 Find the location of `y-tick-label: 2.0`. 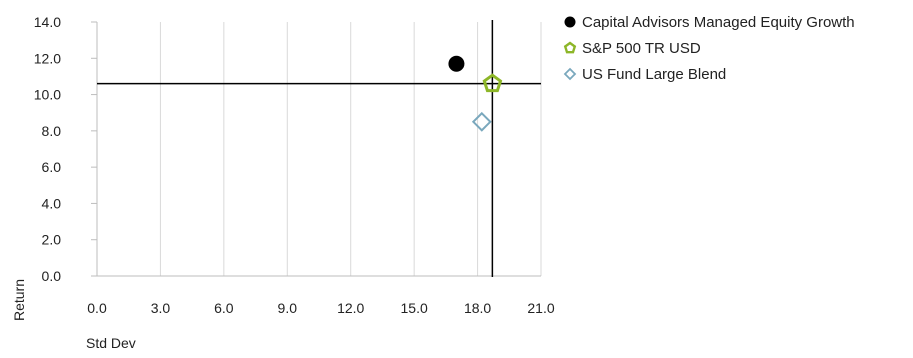

y-tick-label: 2.0 is located at coordinates (52, 240).